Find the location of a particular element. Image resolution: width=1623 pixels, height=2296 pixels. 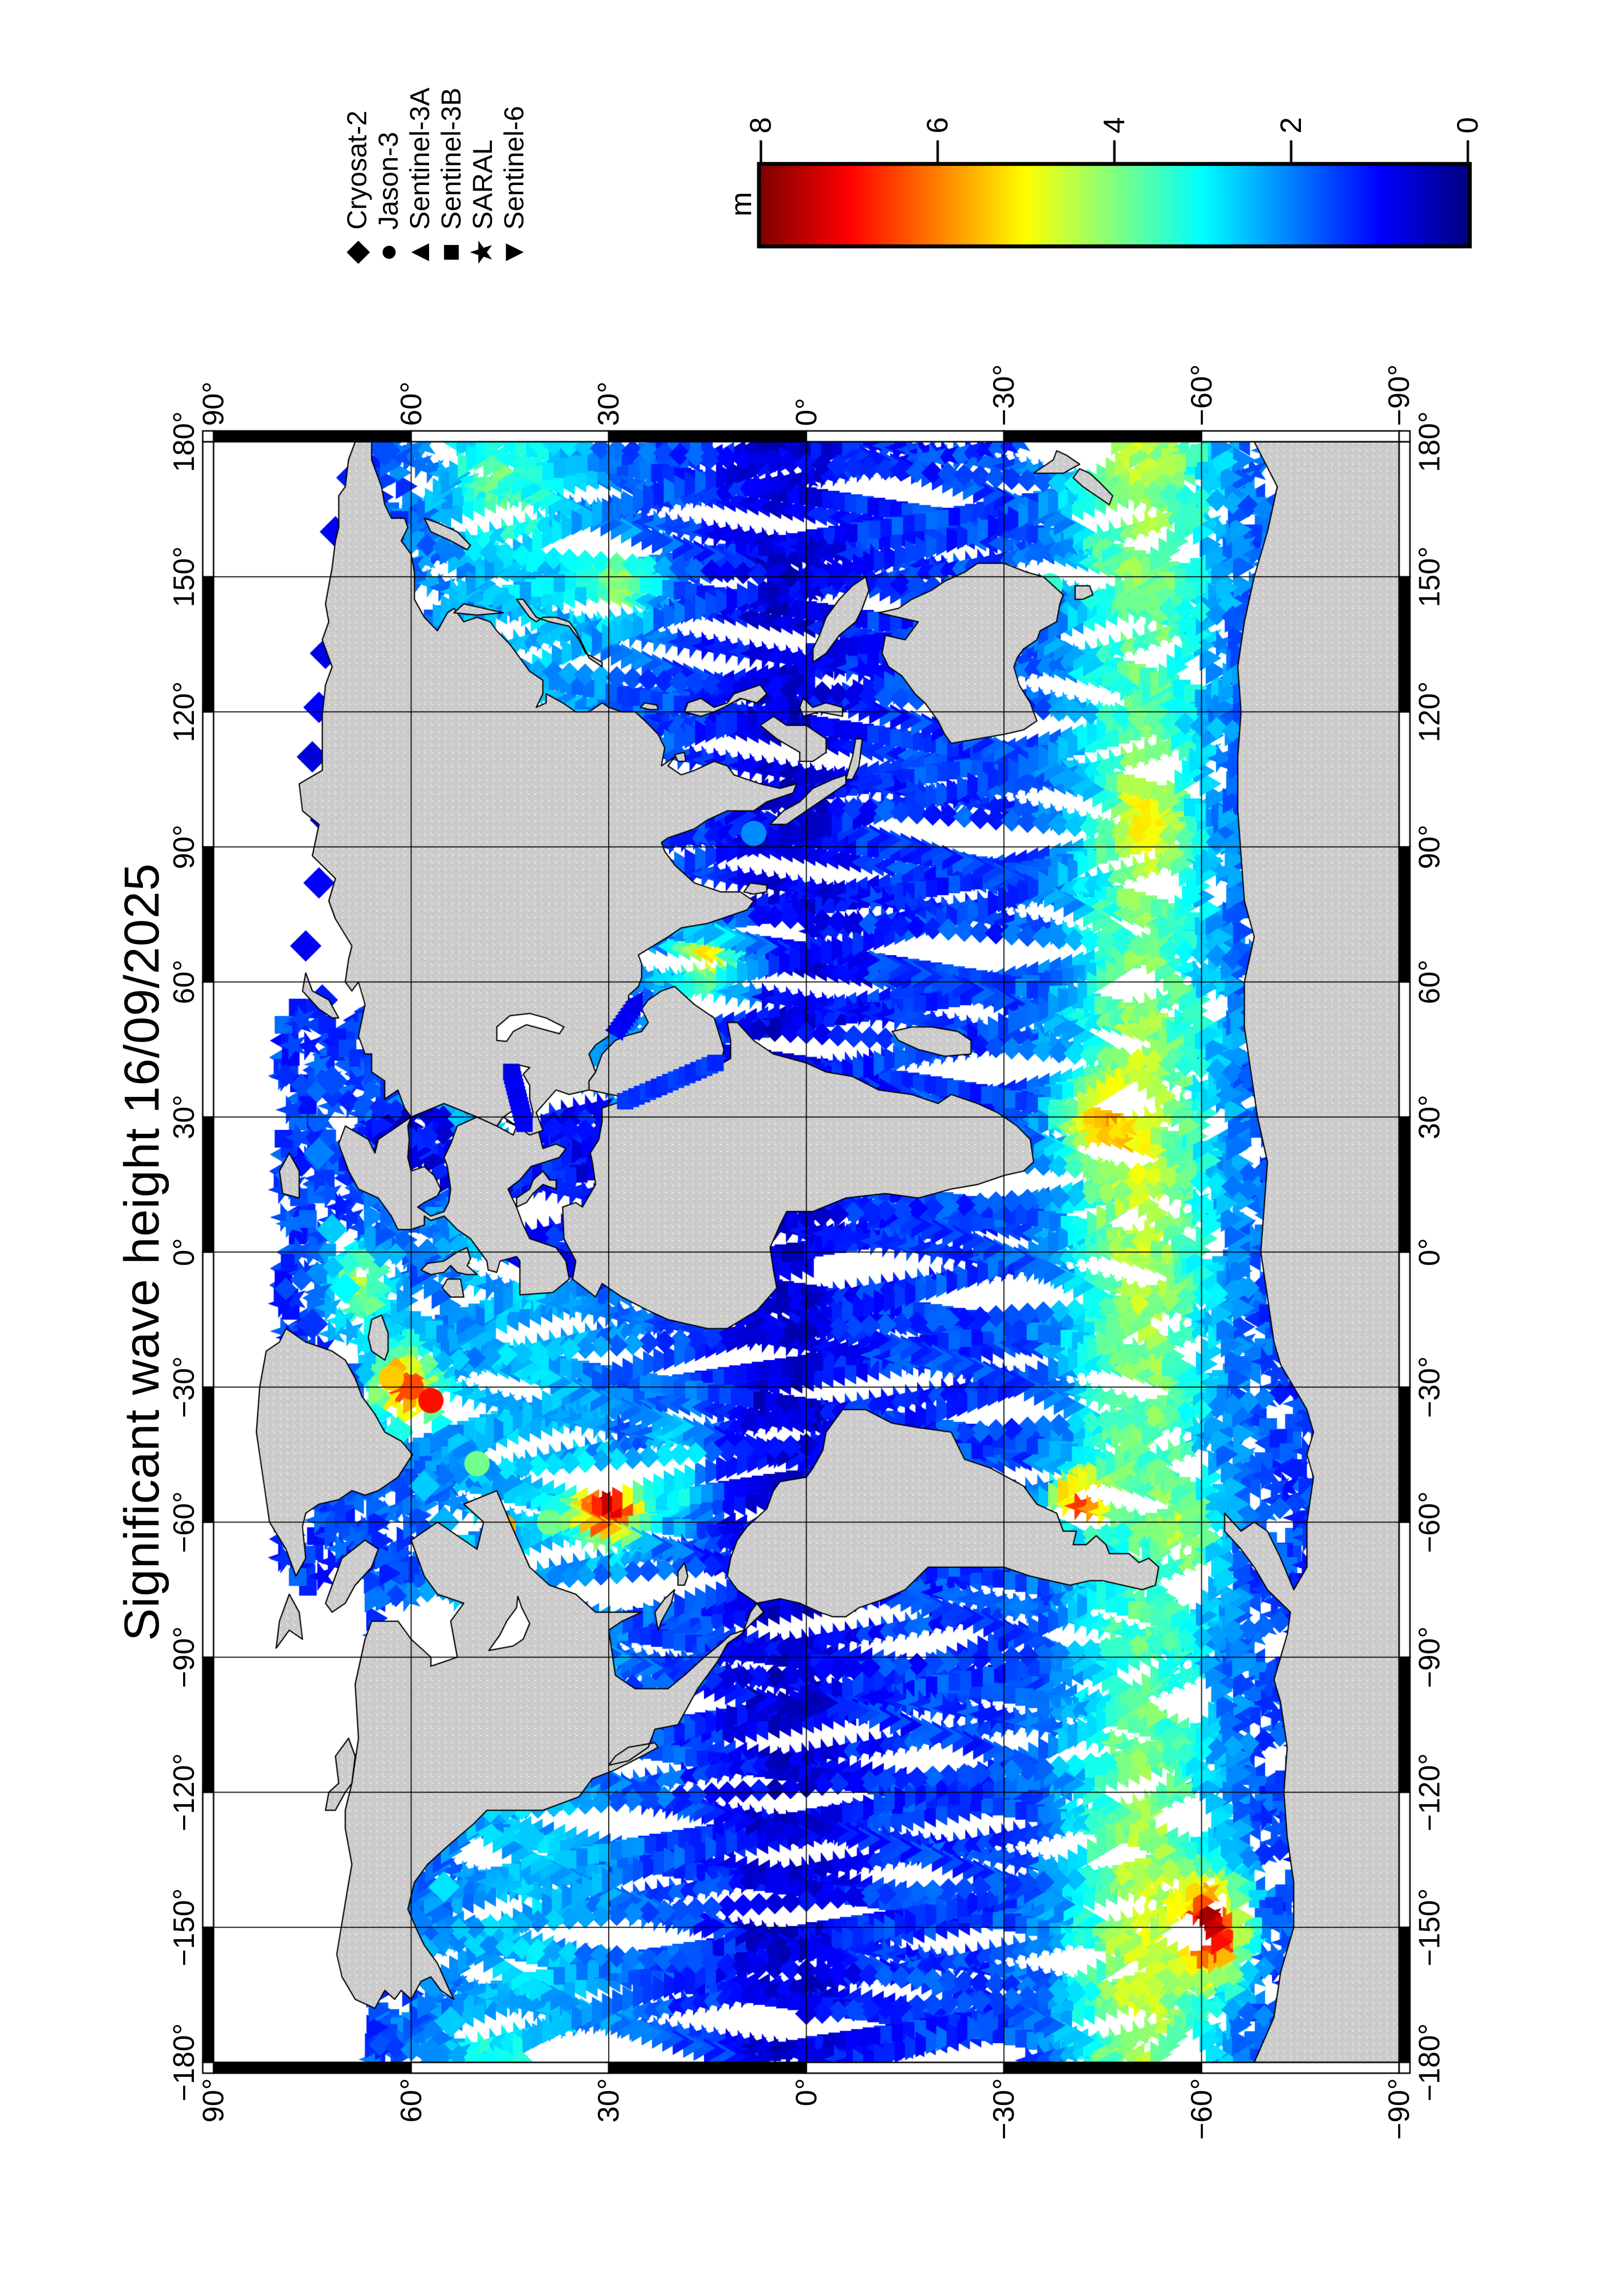

lon-tick-label-bottom-60: 60° is located at coordinates (1430, 983).